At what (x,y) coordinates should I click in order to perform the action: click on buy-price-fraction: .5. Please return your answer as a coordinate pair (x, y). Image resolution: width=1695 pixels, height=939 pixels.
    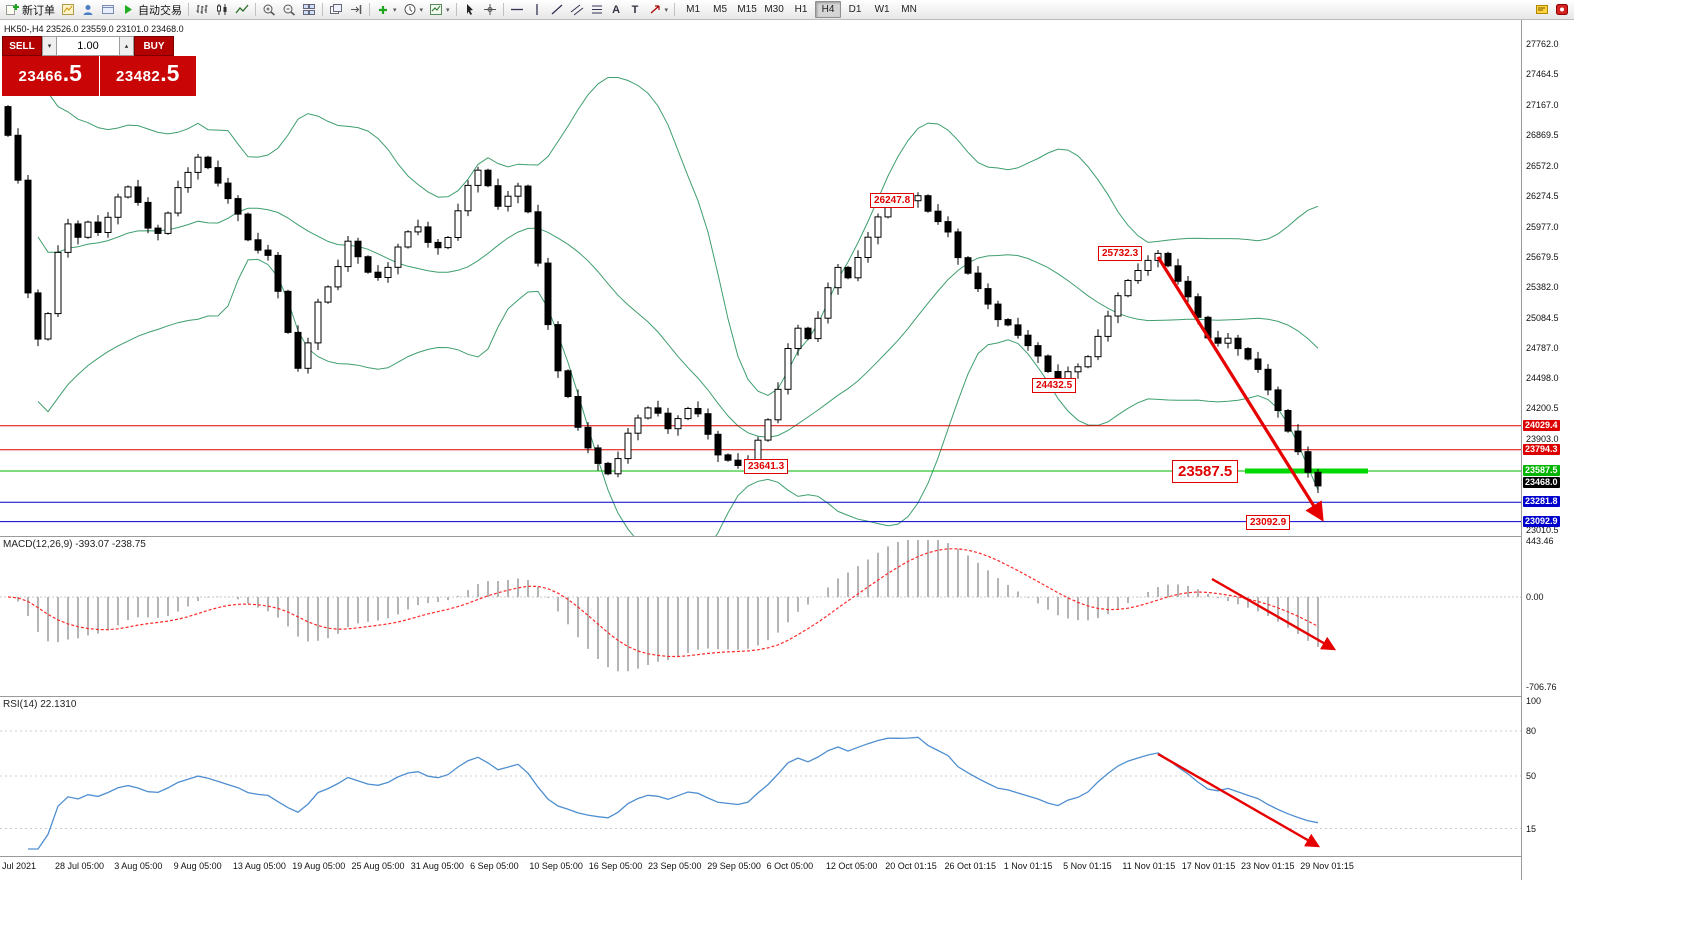
    Looking at the image, I should click on (170, 73).